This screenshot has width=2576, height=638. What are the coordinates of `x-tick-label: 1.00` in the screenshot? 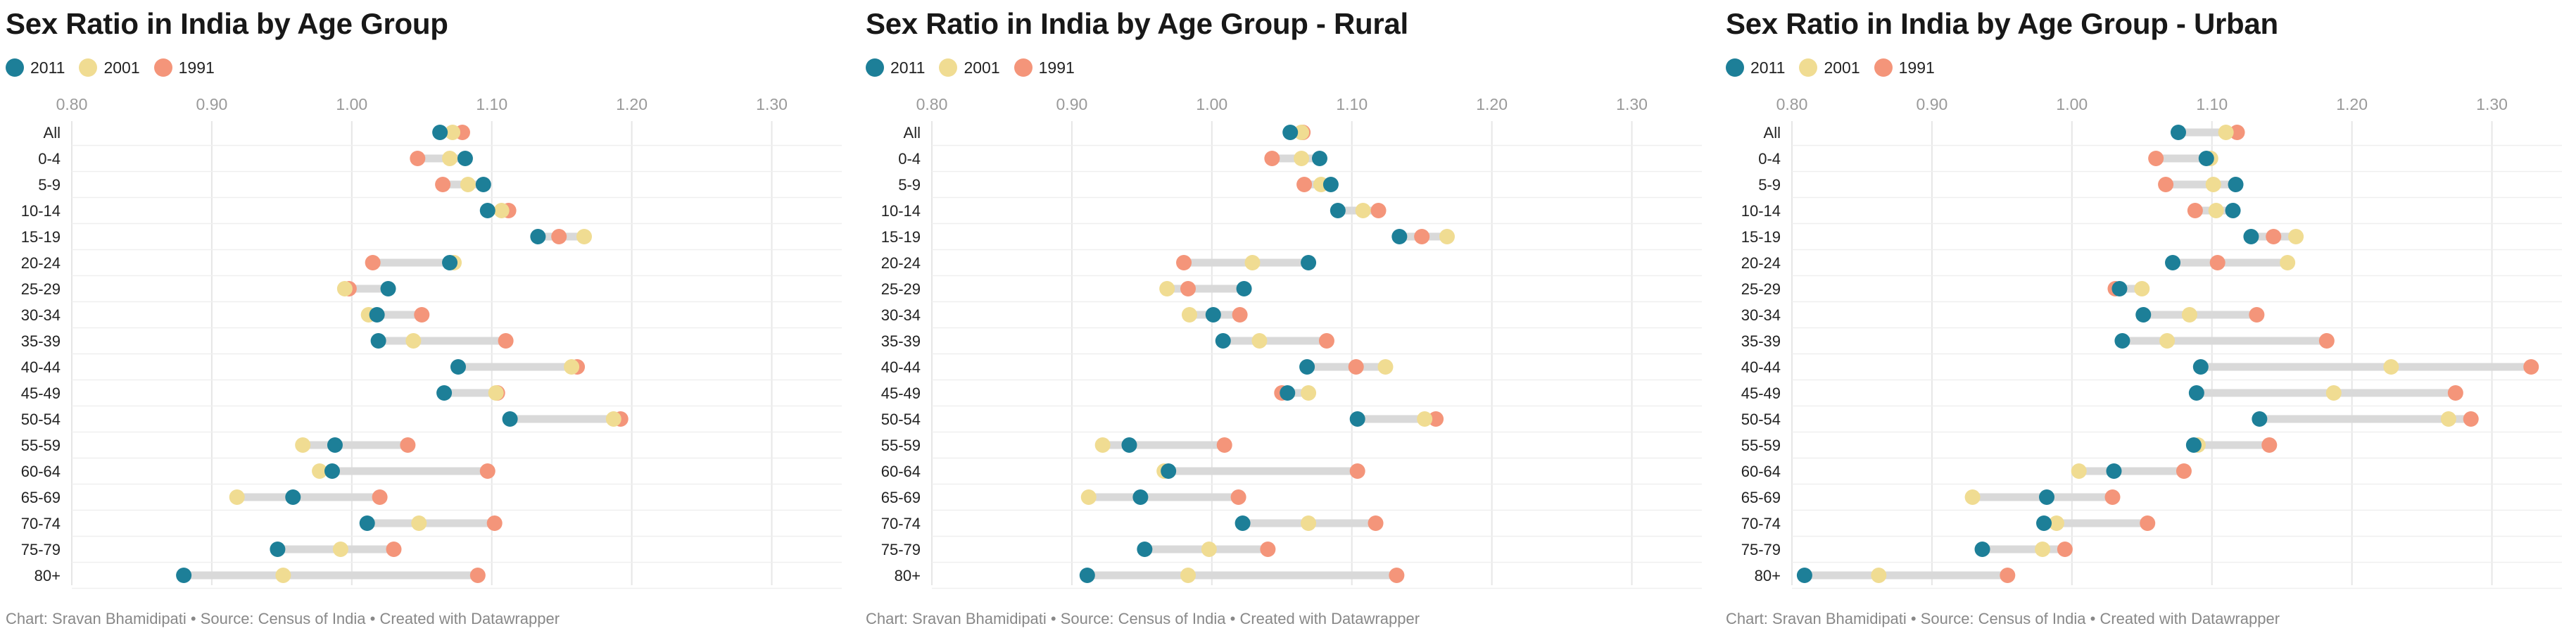 It's located at (2072, 104).